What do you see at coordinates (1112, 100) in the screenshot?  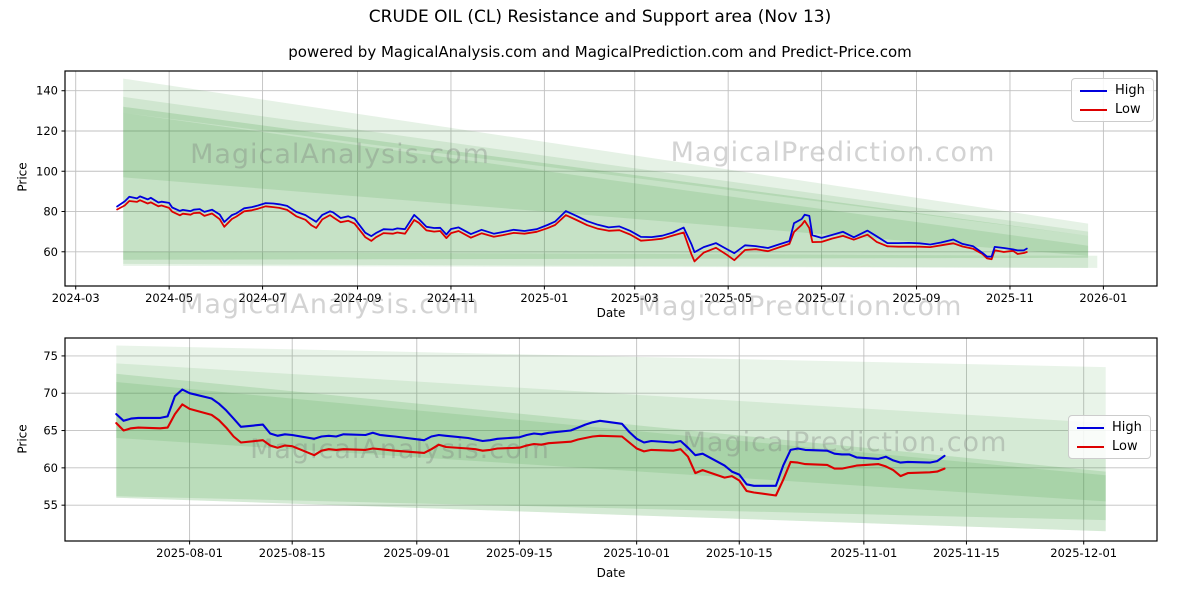 I see `legend-top-chart: High Low` at bounding box center [1112, 100].